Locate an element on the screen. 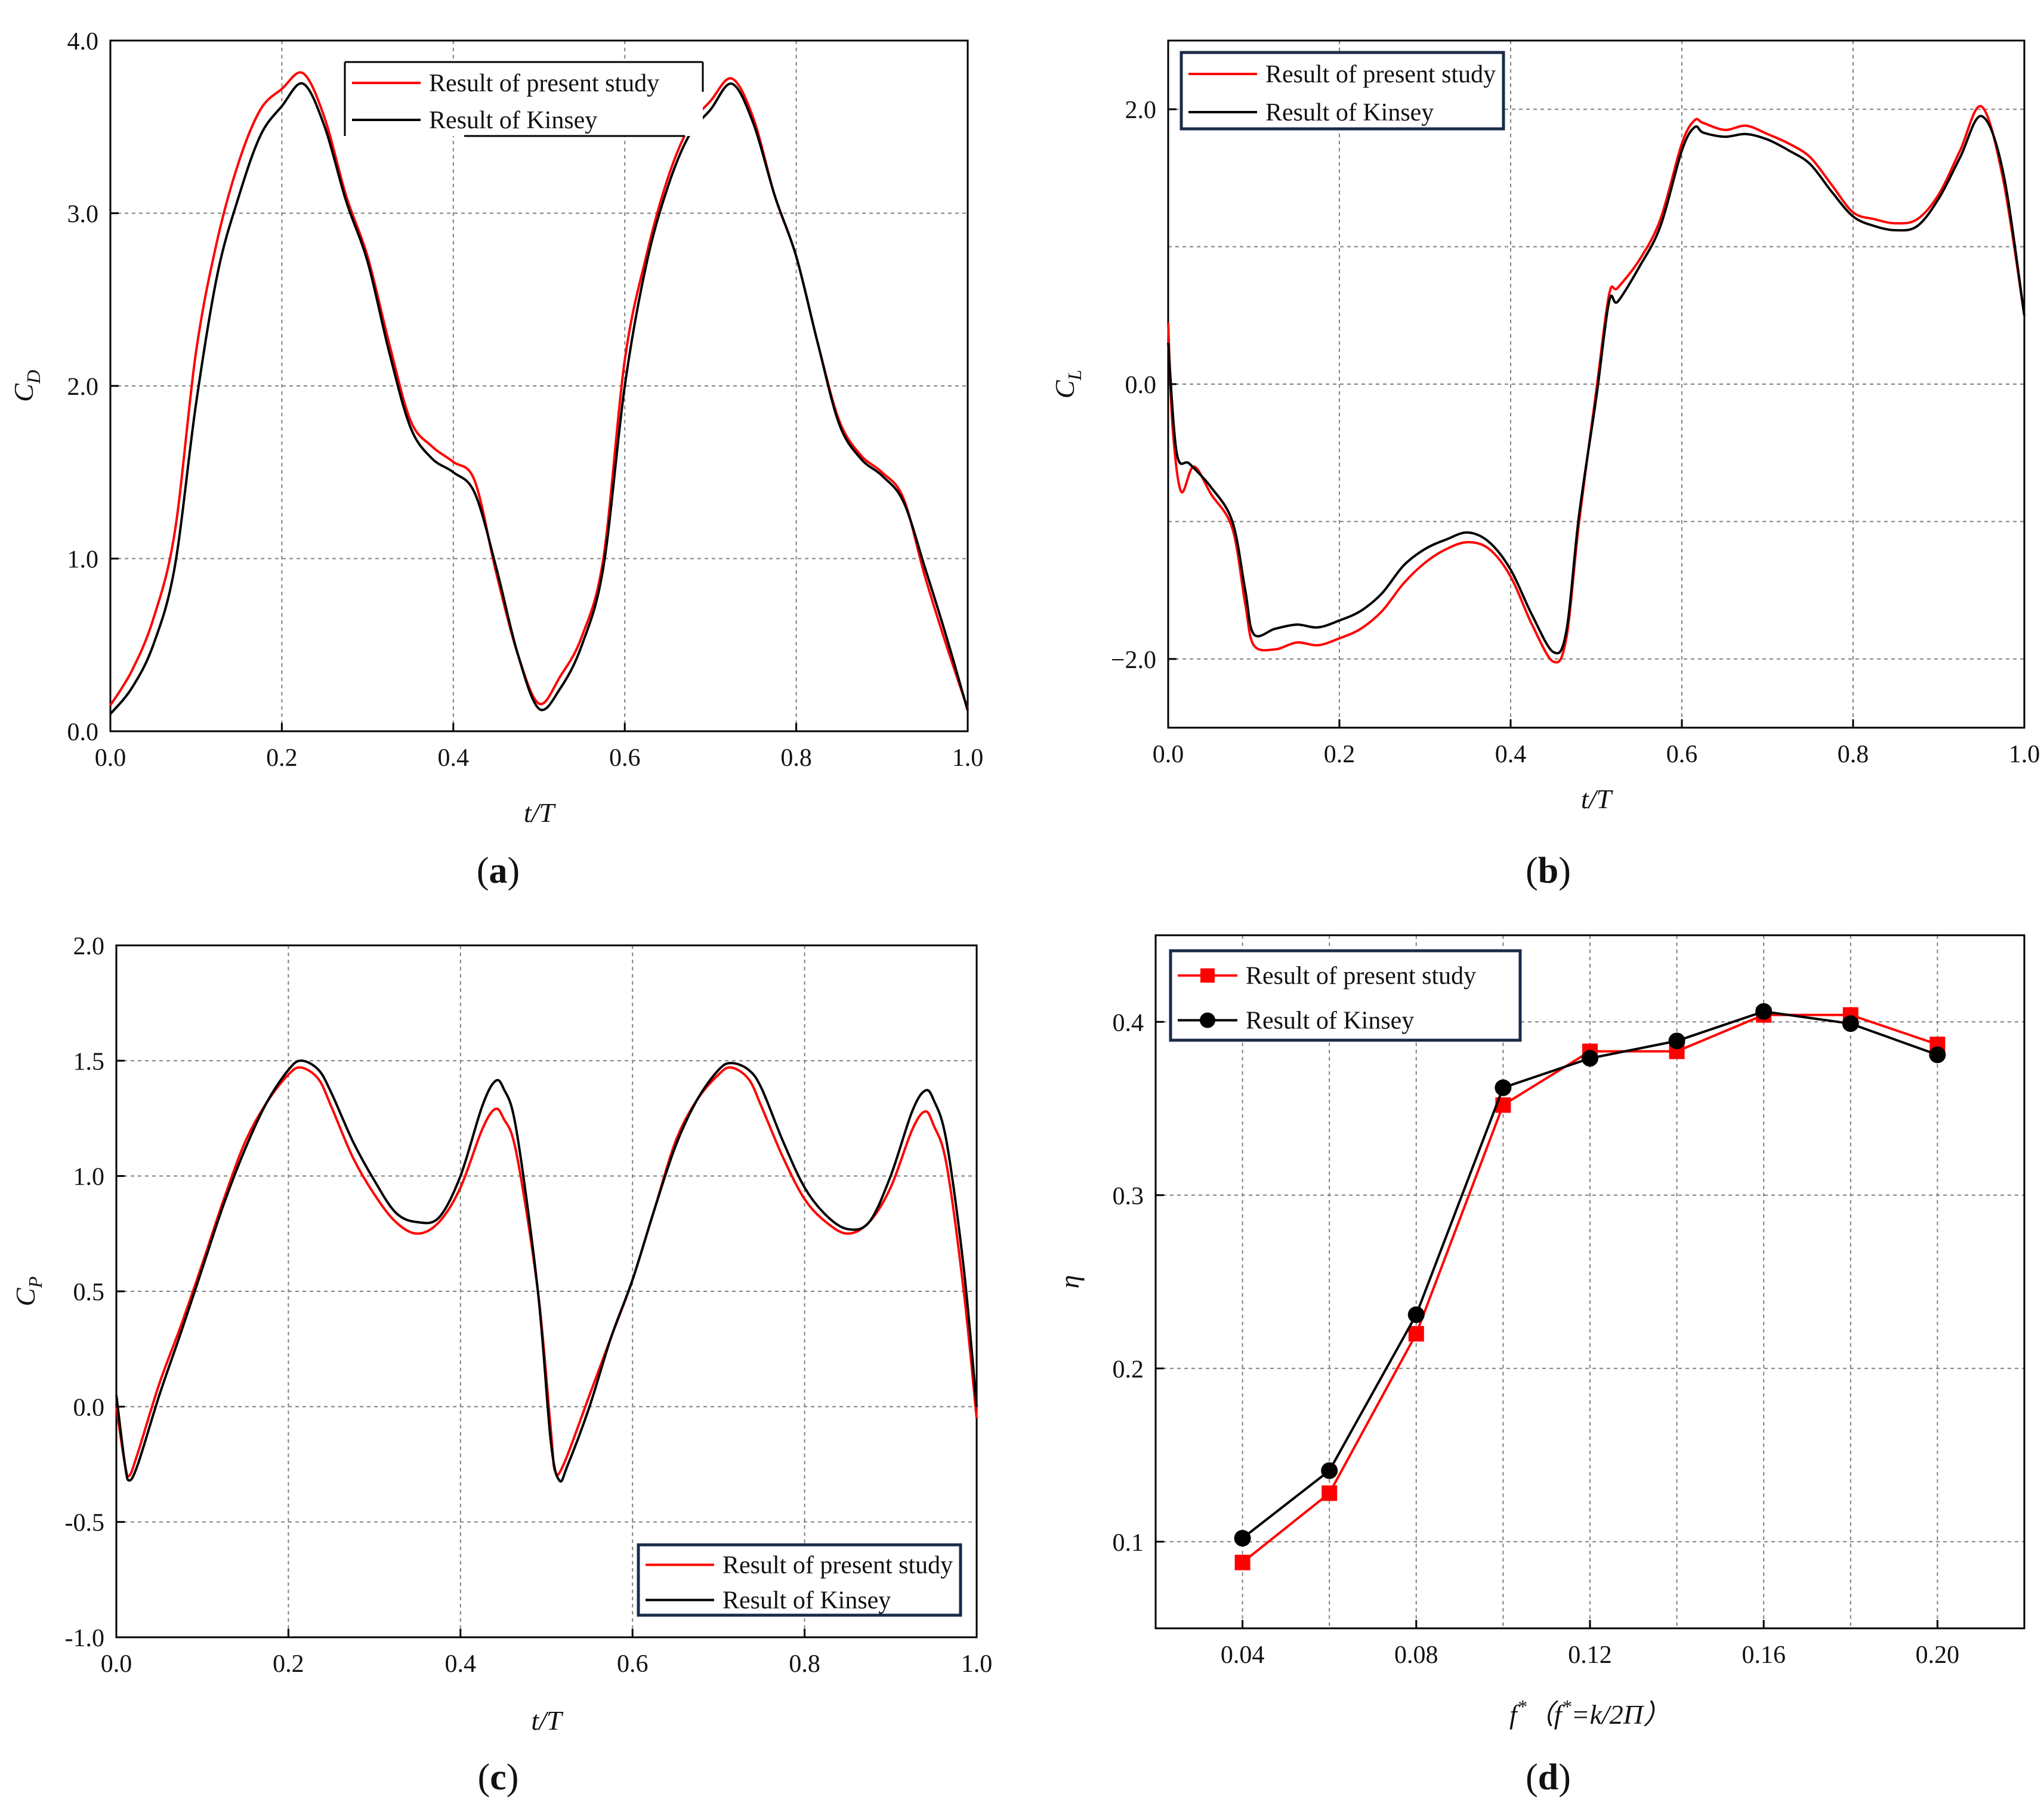 The width and height of the screenshot is (2044, 1818). y-tick-label: 1.5 is located at coordinates (89, 1061).